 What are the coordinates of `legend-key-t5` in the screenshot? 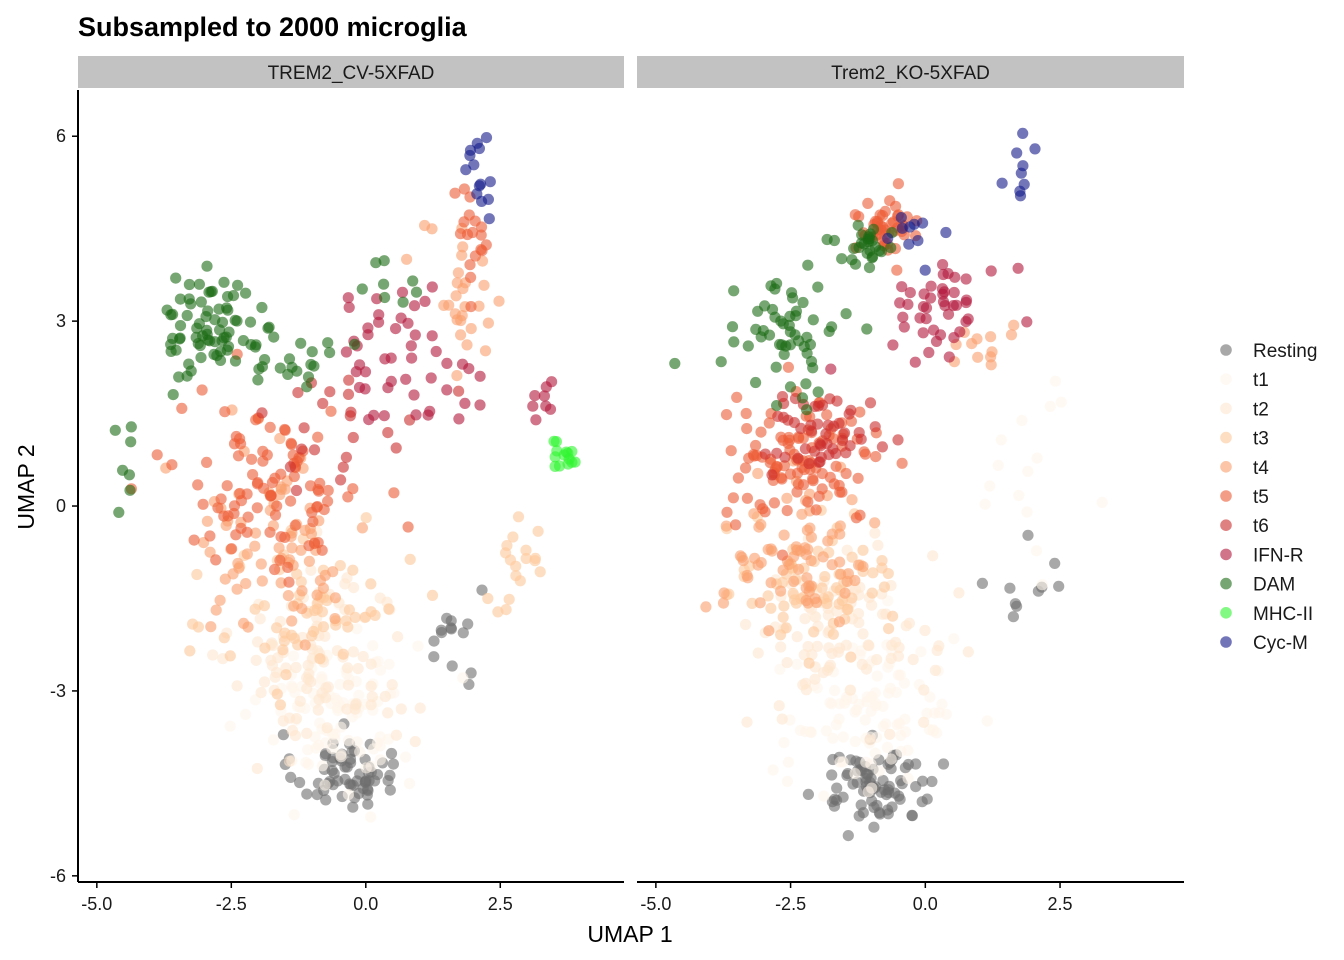 It's located at (1226, 496).